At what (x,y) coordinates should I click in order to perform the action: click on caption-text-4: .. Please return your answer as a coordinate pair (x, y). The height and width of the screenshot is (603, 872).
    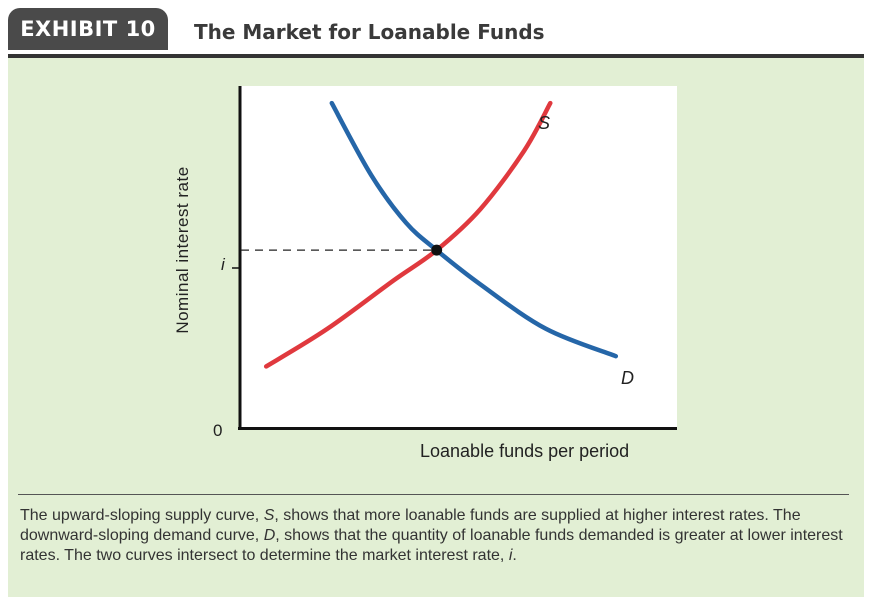
    Looking at the image, I should click on (514, 555).